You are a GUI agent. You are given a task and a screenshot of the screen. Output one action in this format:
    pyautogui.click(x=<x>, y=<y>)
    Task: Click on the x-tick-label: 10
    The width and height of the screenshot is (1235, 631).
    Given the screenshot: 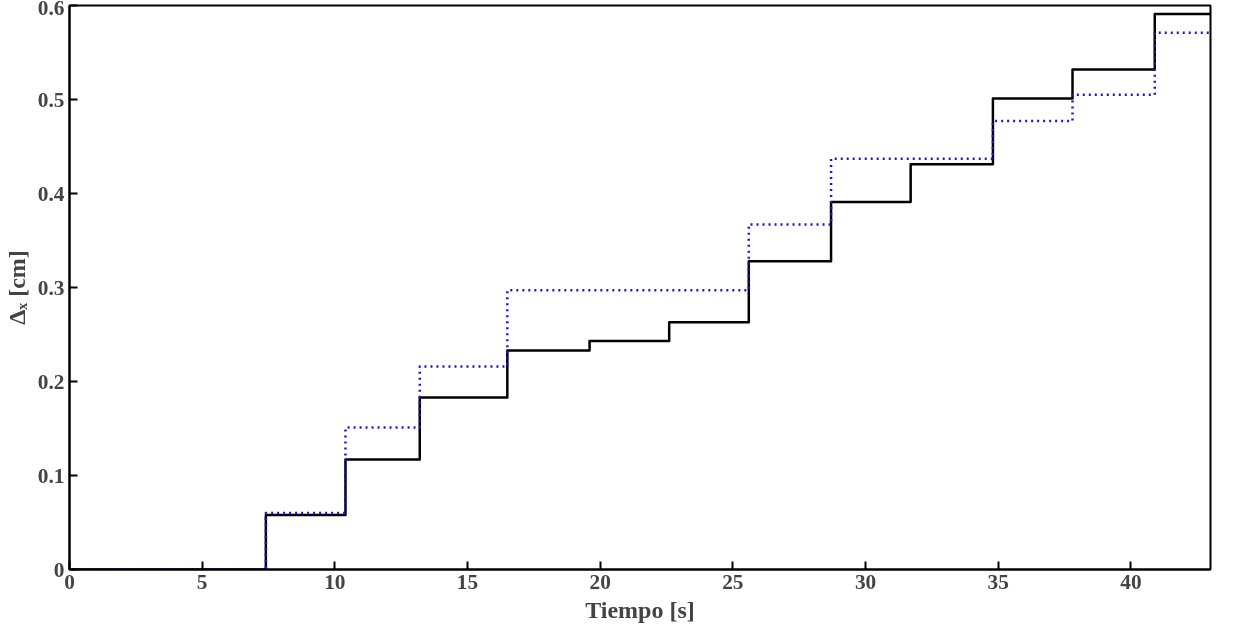 What is the action you would take?
    pyautogui.click(x=335, y=581)
    